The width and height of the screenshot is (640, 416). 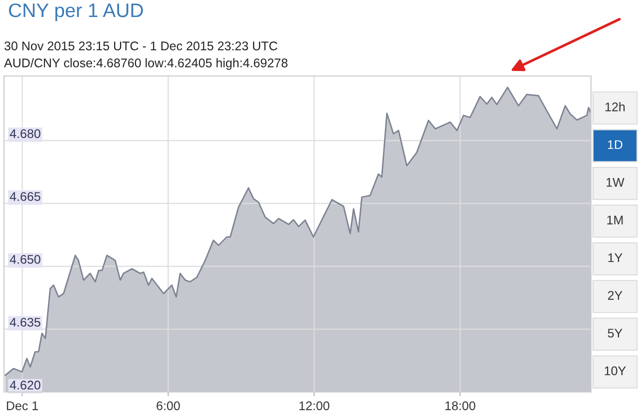 I want to click on text: 1D, so click(x=615, y=144).